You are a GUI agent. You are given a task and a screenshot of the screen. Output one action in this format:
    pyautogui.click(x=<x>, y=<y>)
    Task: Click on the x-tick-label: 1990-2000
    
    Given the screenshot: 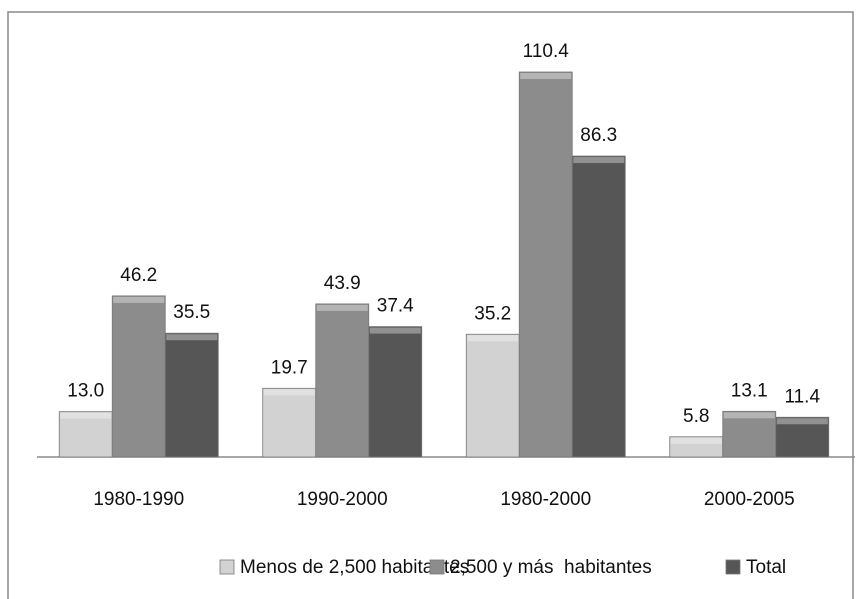 What is the action you would take?
    pyautogui.click(x=342, y=499)
    